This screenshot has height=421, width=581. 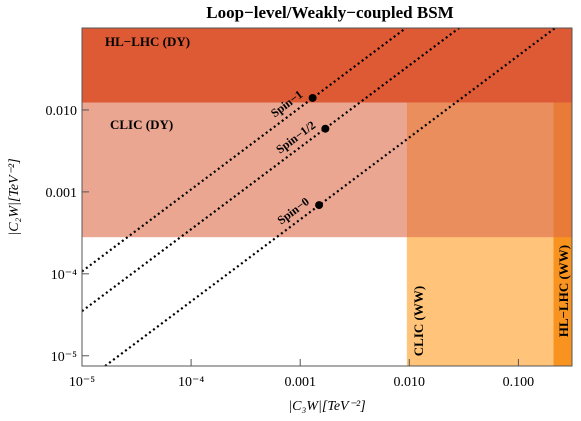 What do you see at coordinates (62, 111) in the screenshot?
I see `y-tick-label: 0.010` at bounding box center [62, 111].